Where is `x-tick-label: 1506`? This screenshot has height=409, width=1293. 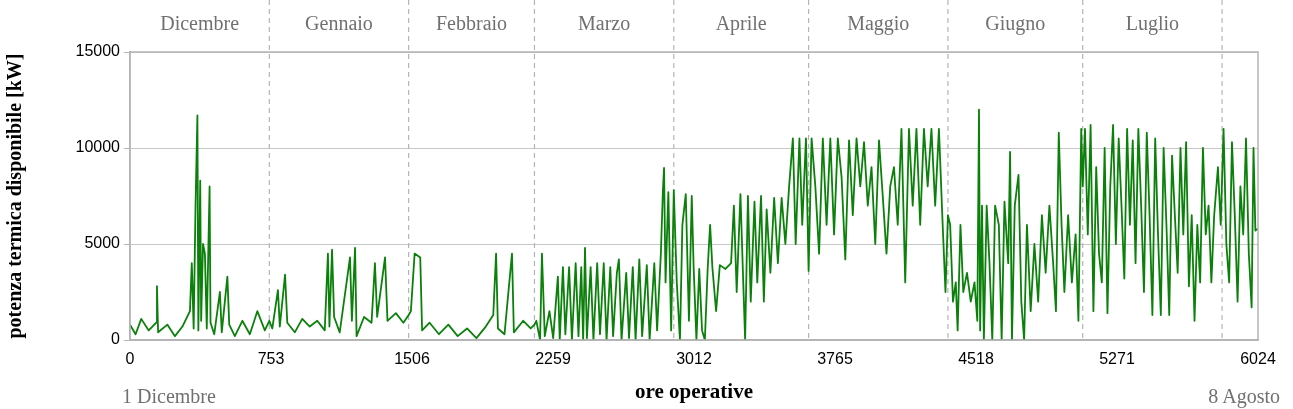 x-tick-label: 1506 is located at coordinates (412, 359).